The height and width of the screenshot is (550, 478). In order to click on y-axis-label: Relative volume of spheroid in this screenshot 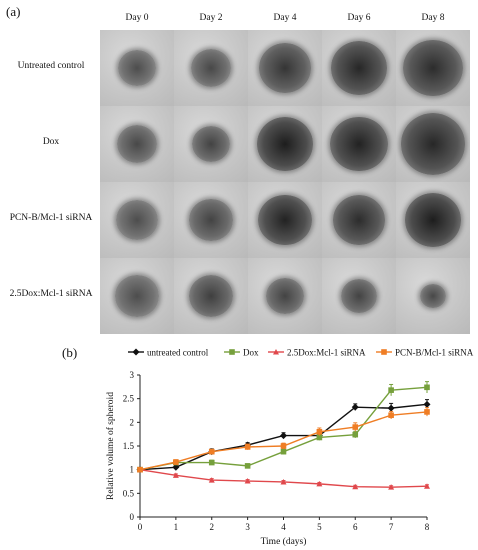, I will do `click(110, 446)`.